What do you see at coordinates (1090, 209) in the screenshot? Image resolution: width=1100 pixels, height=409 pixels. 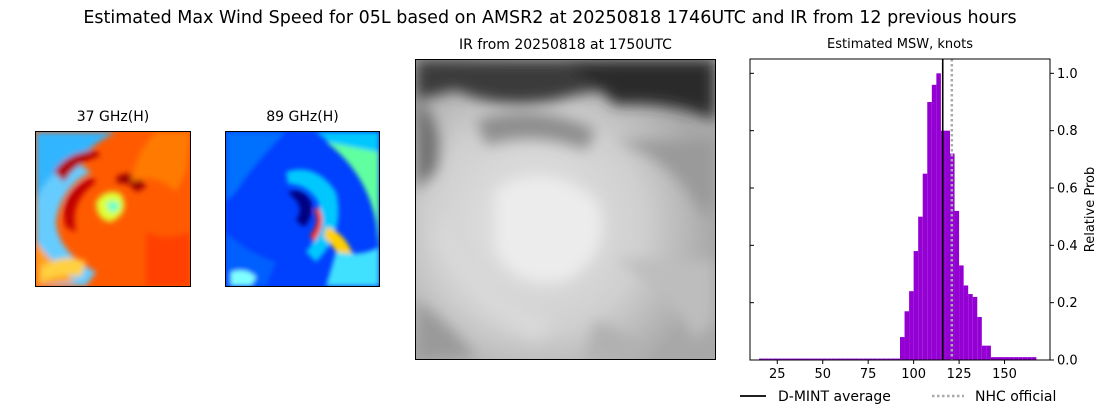 I see `y-axis-label: Relative Prob` at bounding box center [1090, 209].